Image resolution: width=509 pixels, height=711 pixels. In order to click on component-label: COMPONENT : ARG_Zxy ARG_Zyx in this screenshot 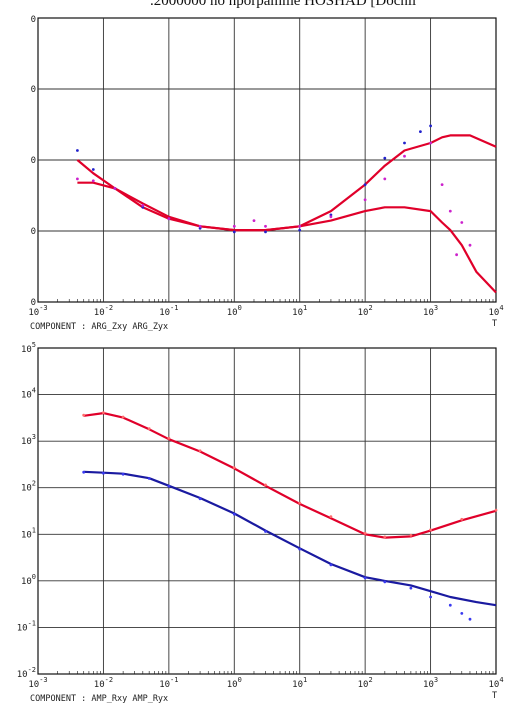, I will do `click(99, 327)`.